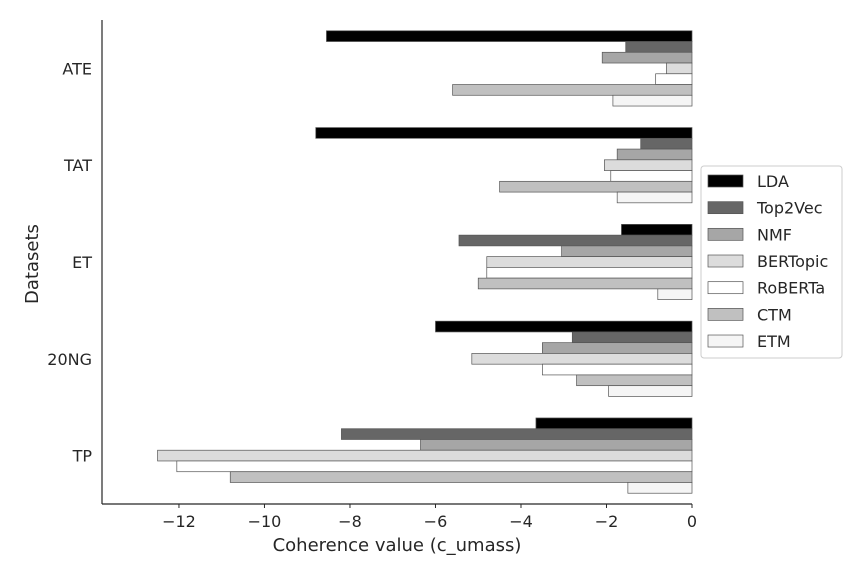  What do you see at coordinates (350, 521) in the screenshot?
I see `x-tick-label: −8` at bounding box center [350, 521].